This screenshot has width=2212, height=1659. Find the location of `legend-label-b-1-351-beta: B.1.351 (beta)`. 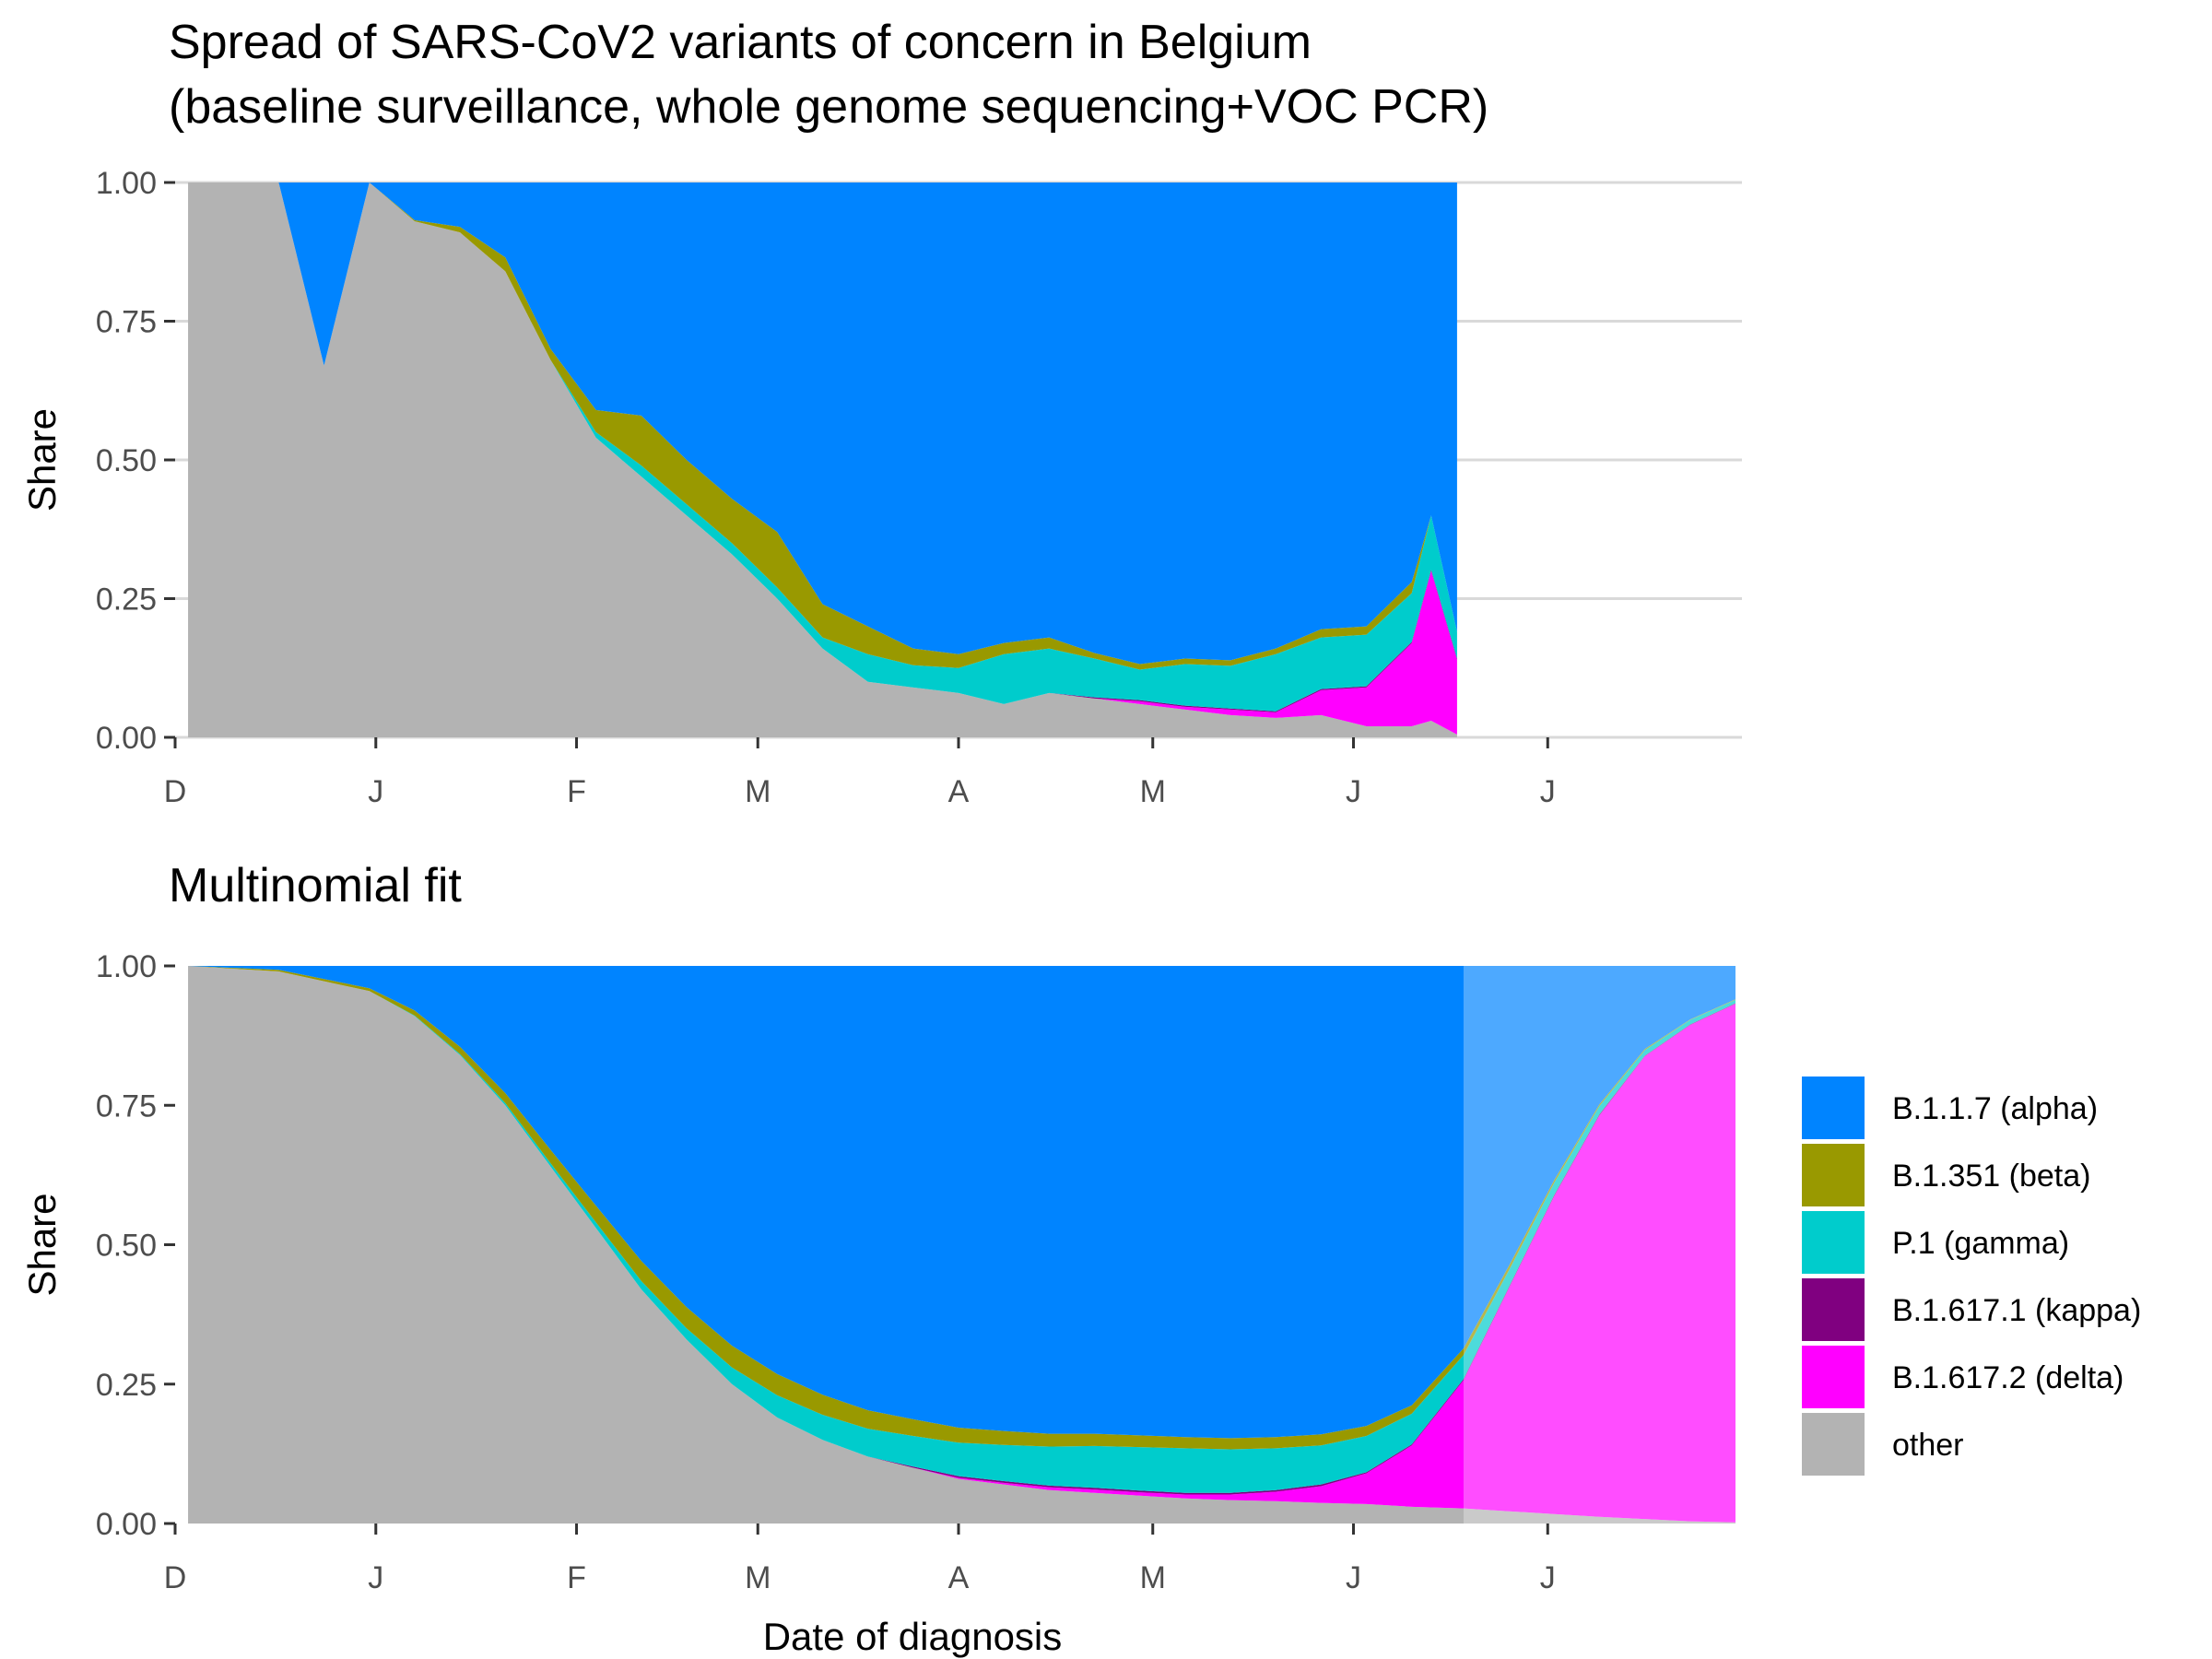

legend-label-b-1-351-beta: B.1.351 (beta) is located at coordinates (1991, 1176).